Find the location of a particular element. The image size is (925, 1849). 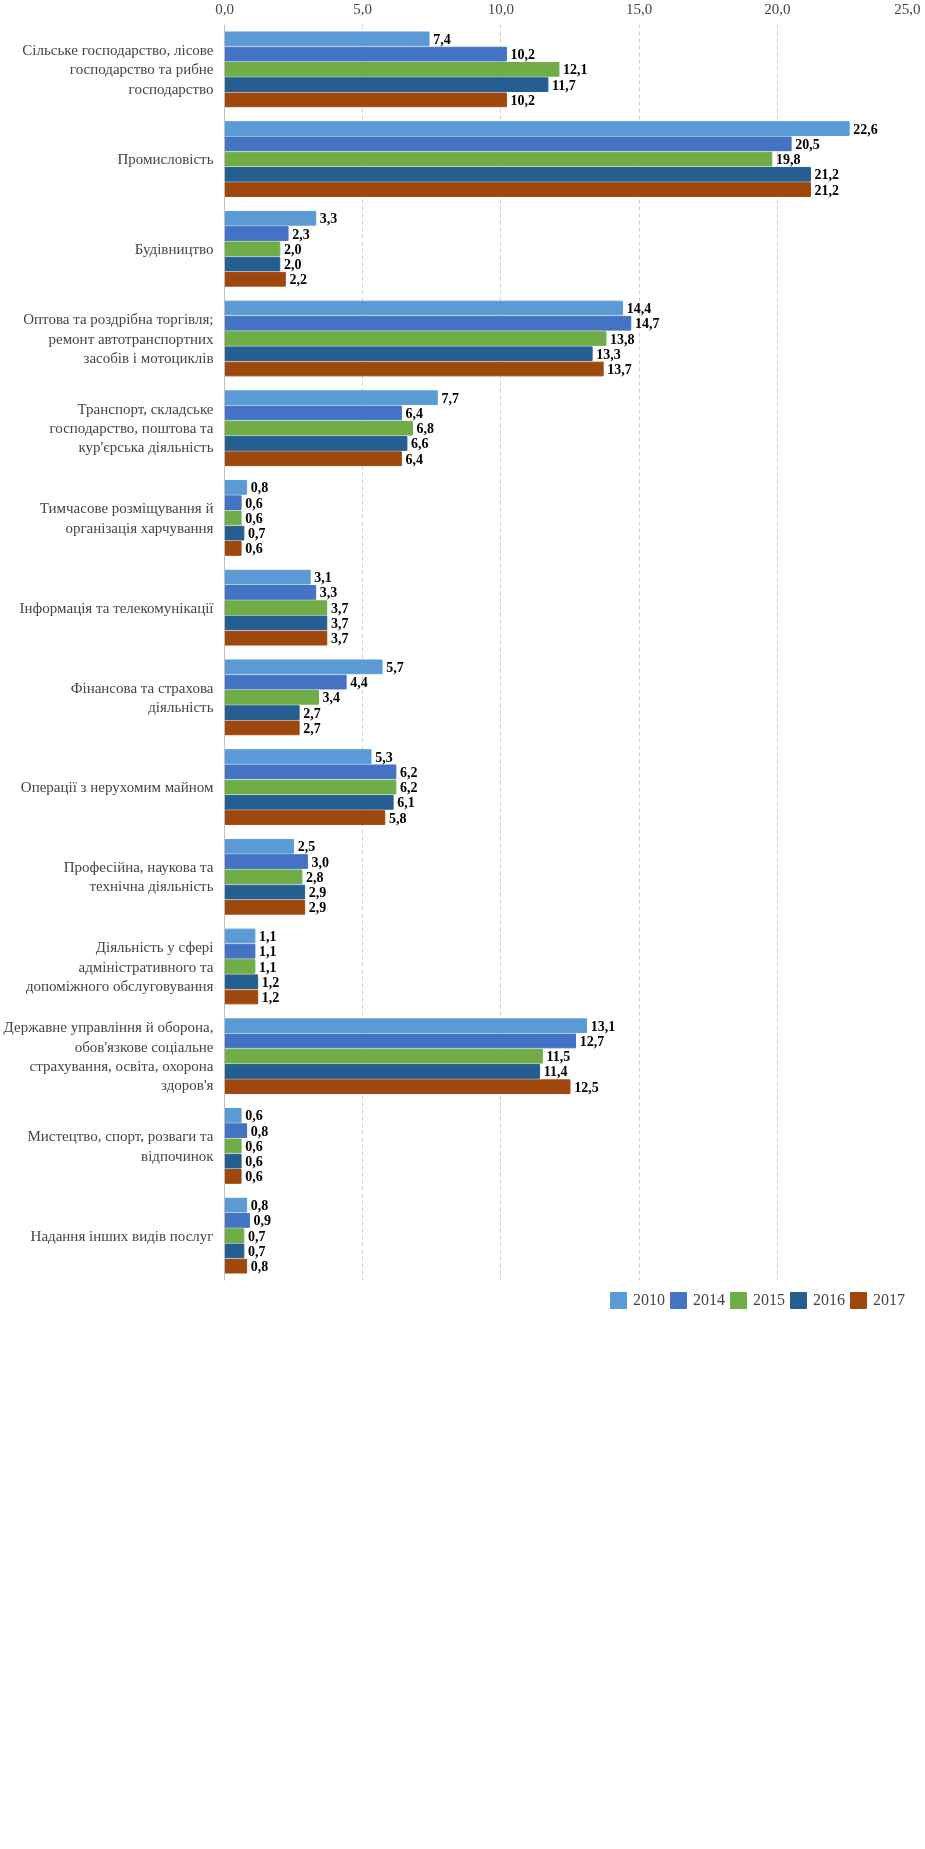

data-label: 0,9 is located at coordinates (262, 1221).